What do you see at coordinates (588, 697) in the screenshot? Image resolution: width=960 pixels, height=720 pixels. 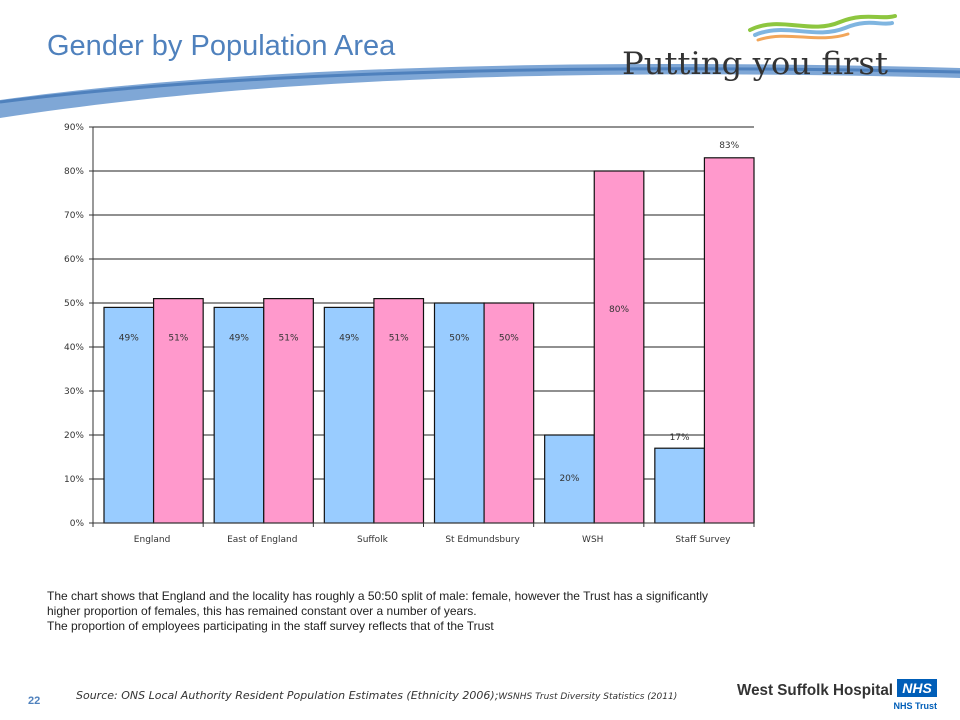 I see `source-small: WSNHS Trust Diversity Statistics (2011)` at bounding box center [588, 697].